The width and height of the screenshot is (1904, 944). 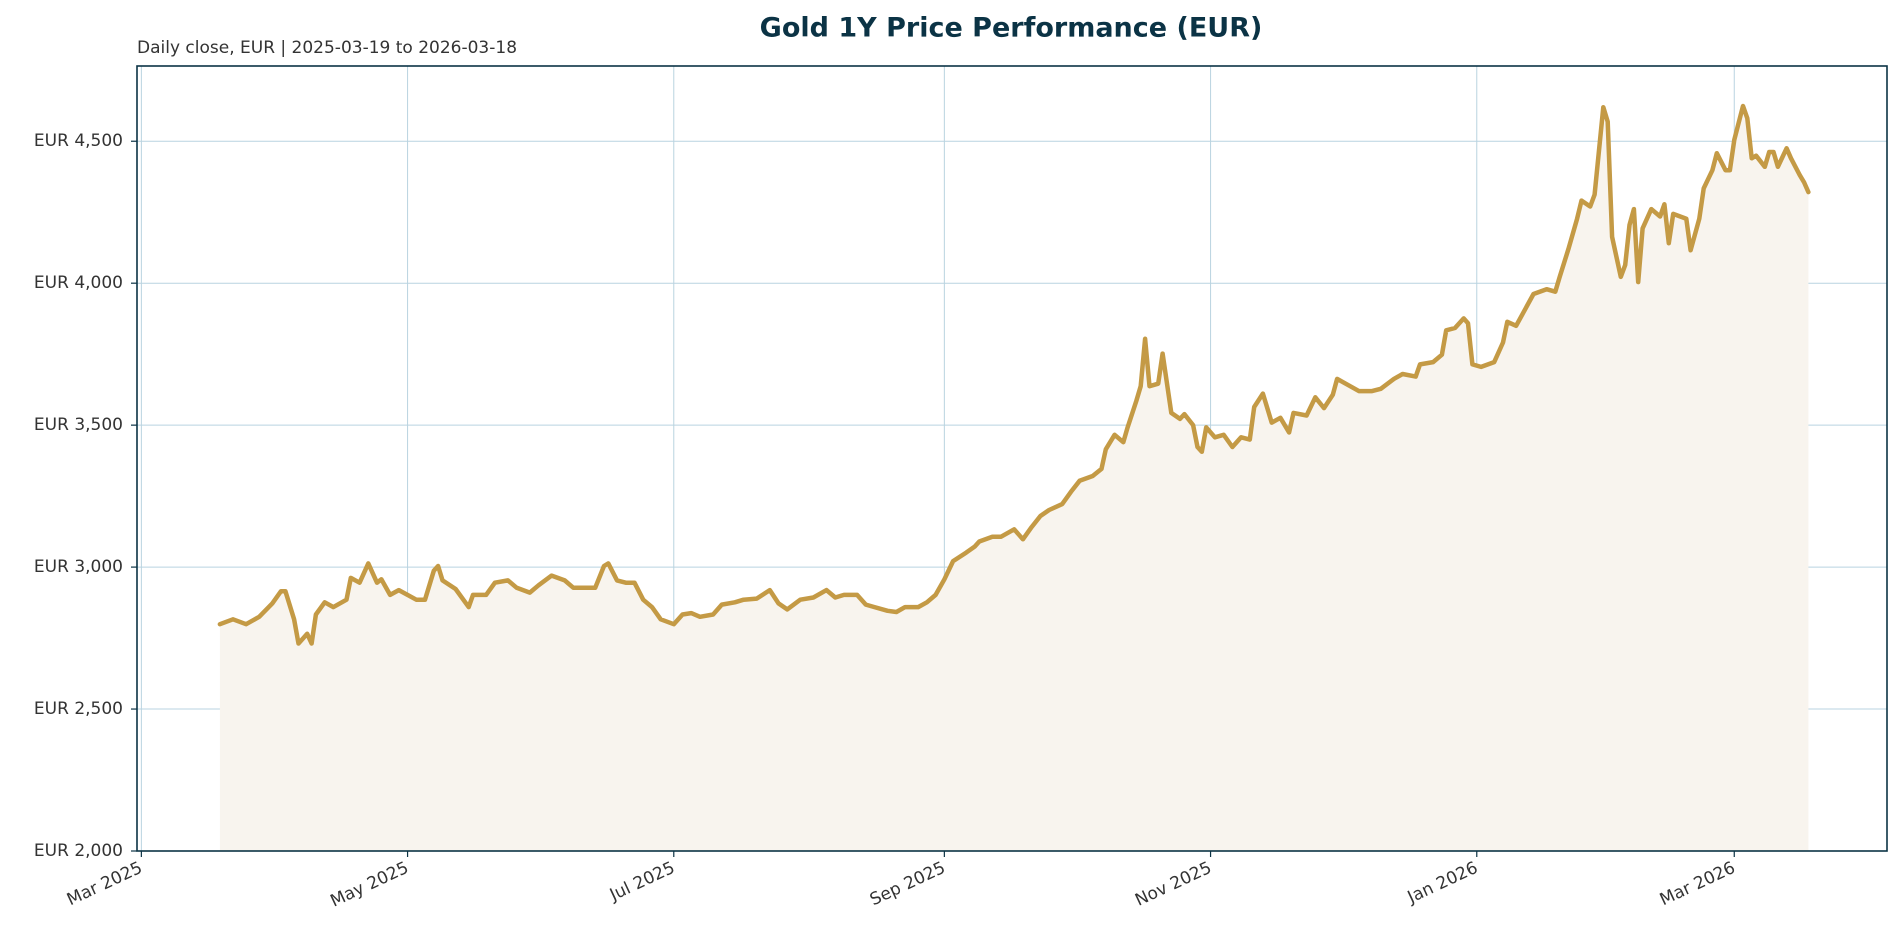 I want to click on x-tick-label: Sep 2025, so click(x=908, y=884).